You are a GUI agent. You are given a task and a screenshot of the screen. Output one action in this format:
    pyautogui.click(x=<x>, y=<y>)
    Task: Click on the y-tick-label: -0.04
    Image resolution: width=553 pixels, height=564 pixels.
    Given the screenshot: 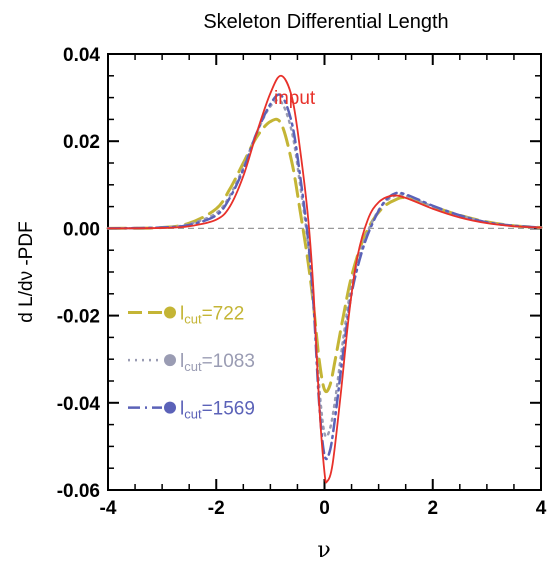 What is the action you would take?
    pyautogui.click(x=79, y=404)
    